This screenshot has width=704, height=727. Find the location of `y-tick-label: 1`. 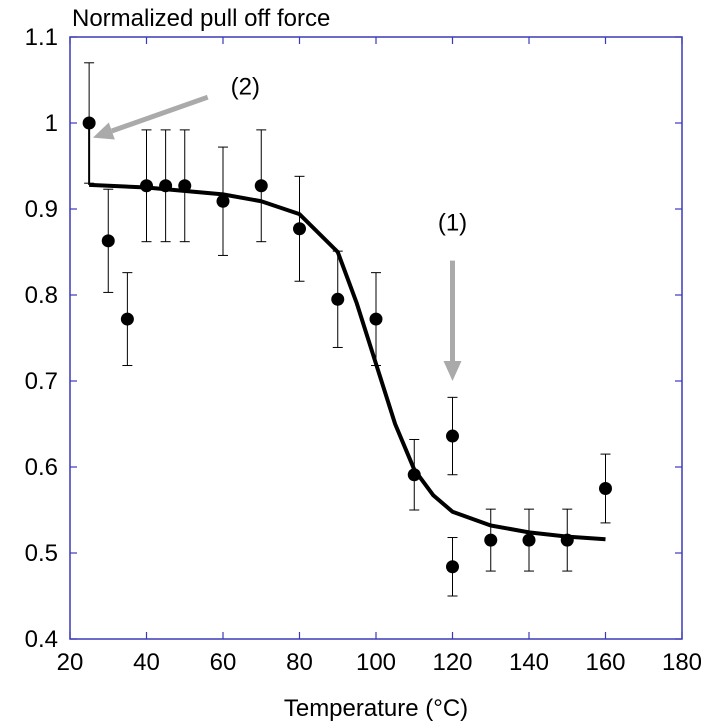

y-tick-label: 1 is located at coordinates (51, 123).